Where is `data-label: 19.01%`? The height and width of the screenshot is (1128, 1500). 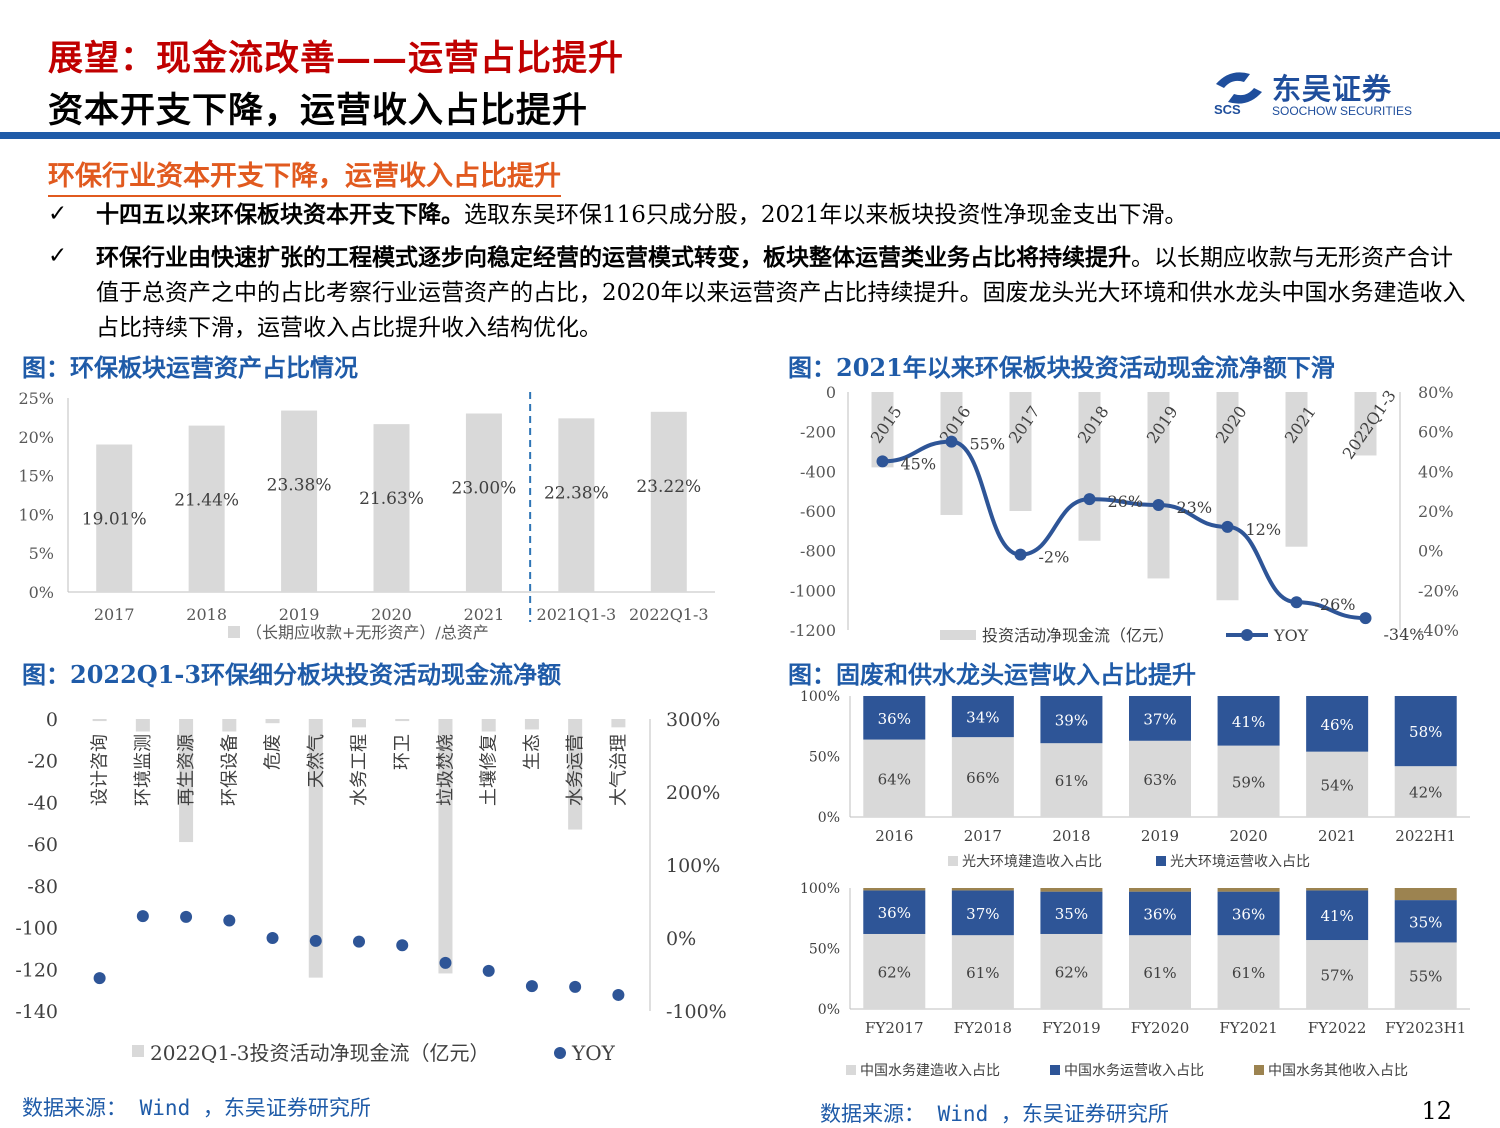 data-label: 19.01% is located at coordinates (114, 519).